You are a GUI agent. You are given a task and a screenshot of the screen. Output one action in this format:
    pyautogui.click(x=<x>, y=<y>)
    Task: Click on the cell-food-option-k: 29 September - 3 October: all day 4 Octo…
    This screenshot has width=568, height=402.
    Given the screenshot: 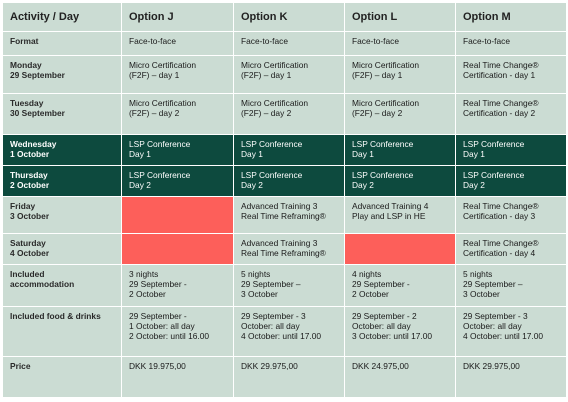 What is the action you would take?
    pyautogui.click(x=289, y=331)
    